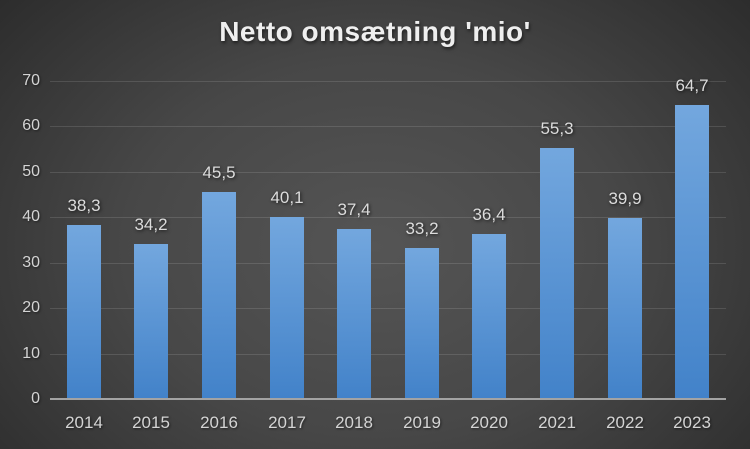 Image resolution: width=750 pixels, height=449 pixels. What do you see at coordinates (422, 228) in the screenshot?
I see `bar-value-label: 33,2` at bounding box center [422, 228].